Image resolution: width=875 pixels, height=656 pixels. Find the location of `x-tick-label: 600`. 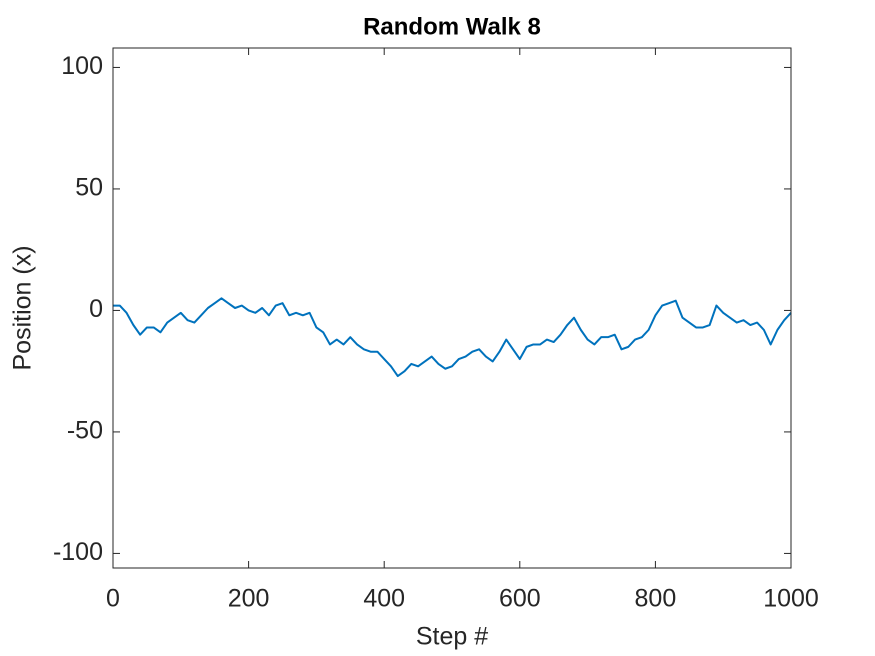

x-tick-label: 600 is located at coordinates (520, 599).